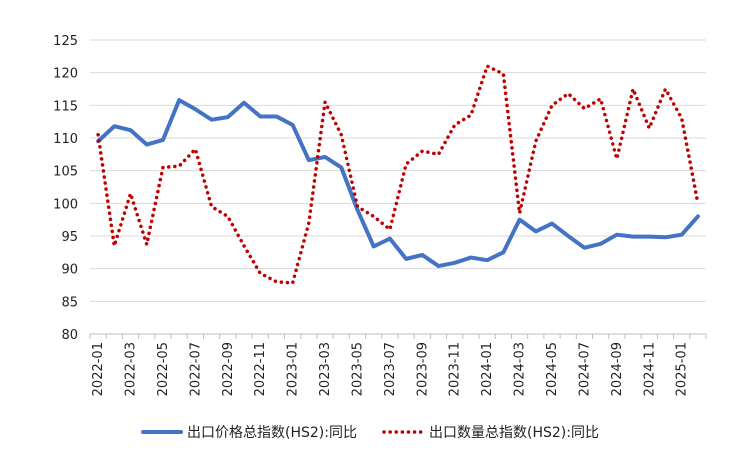 This screenshot has width=748, height=466. I want to click on x-tick-label: 2024-11, so click(649, 369).